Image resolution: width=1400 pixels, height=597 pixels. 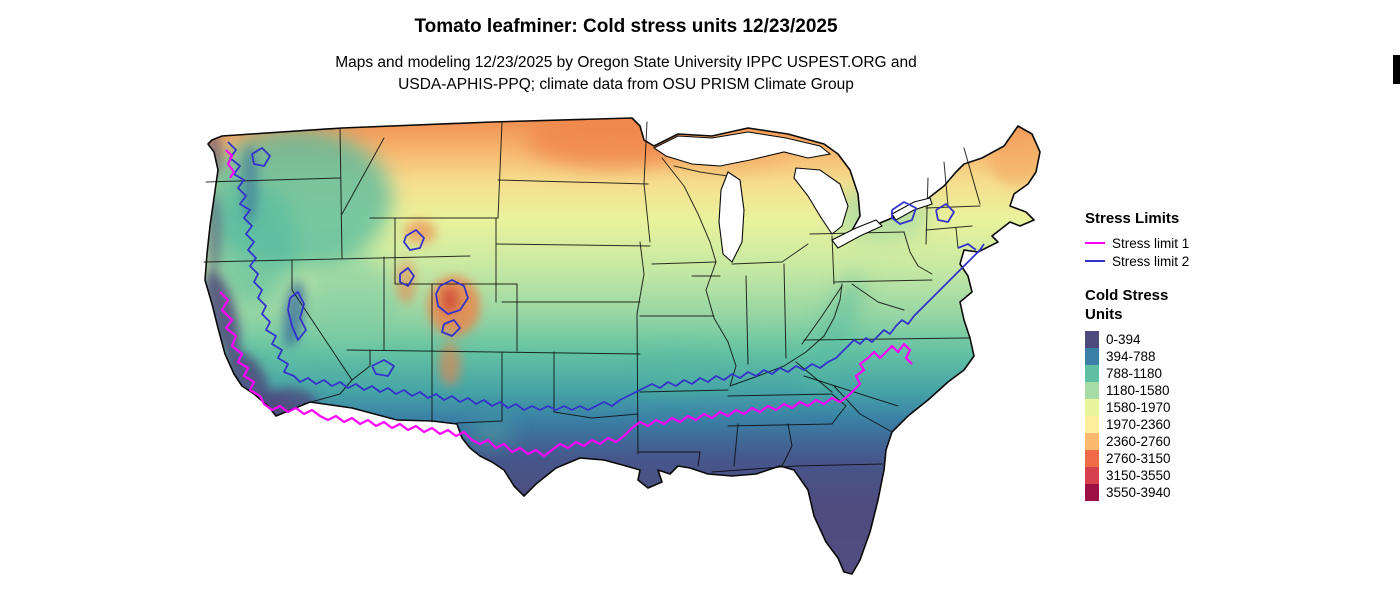 I want to click on legend-class-row: 1180-1580, so click(x=1160, y=390).